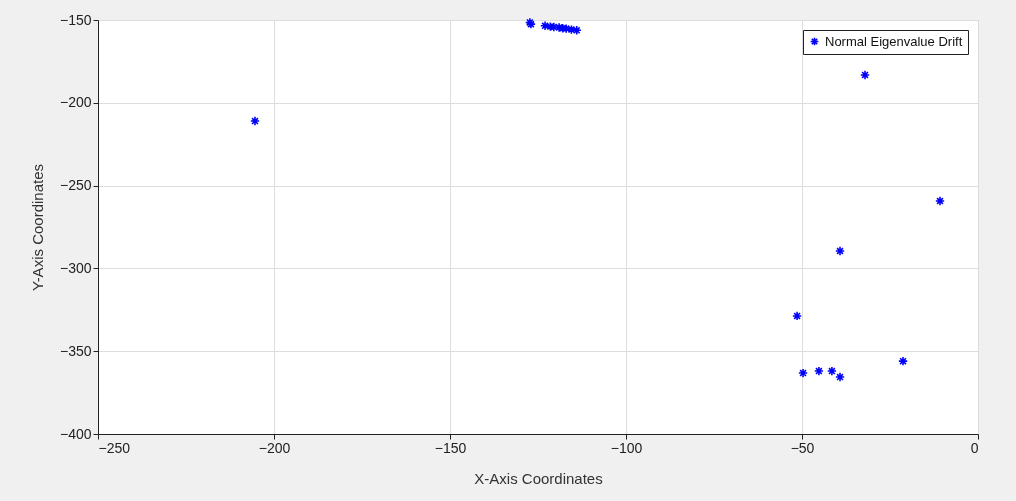 The width and height of the screenshot is (1016, 501). I want to click on x-axis-title: X-Axis Coordinates, so click(538, 478).